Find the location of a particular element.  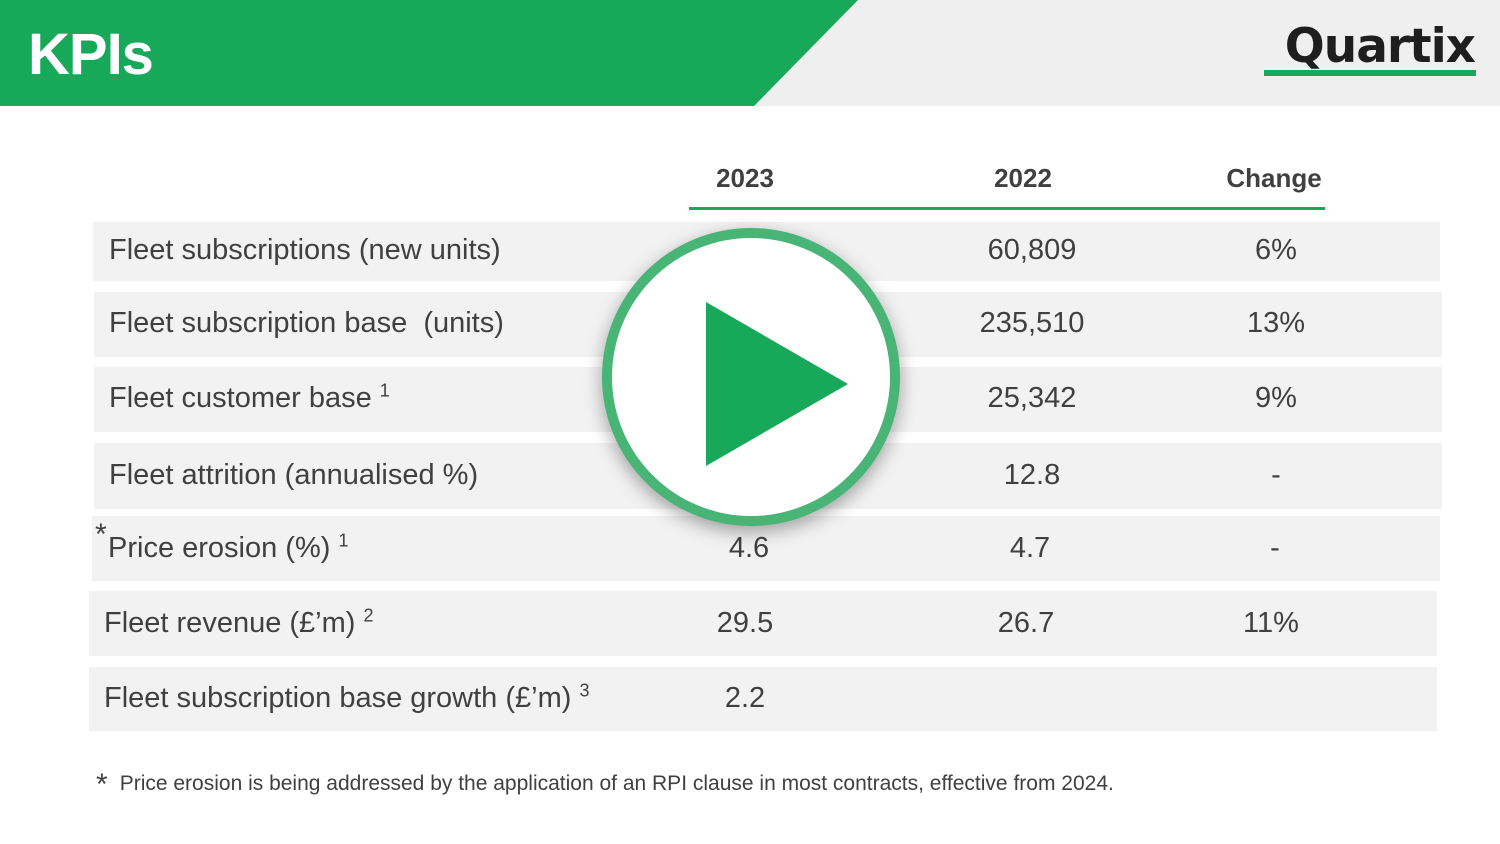

column-header-change: Change is located at coordinates (1274, 178).